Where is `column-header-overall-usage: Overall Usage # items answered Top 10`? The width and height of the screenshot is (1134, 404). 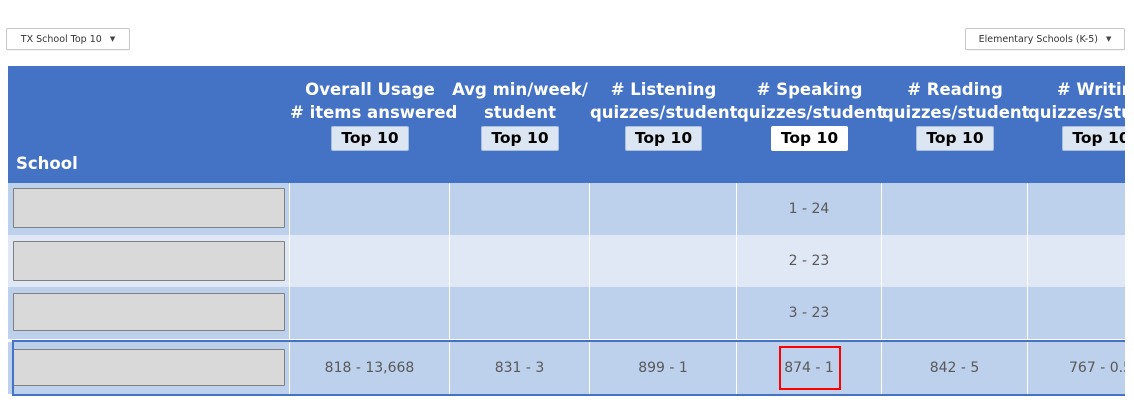
column-header-overall-usage: Overall Usage # items answered Top 10 is located at coordinates (374, 124).